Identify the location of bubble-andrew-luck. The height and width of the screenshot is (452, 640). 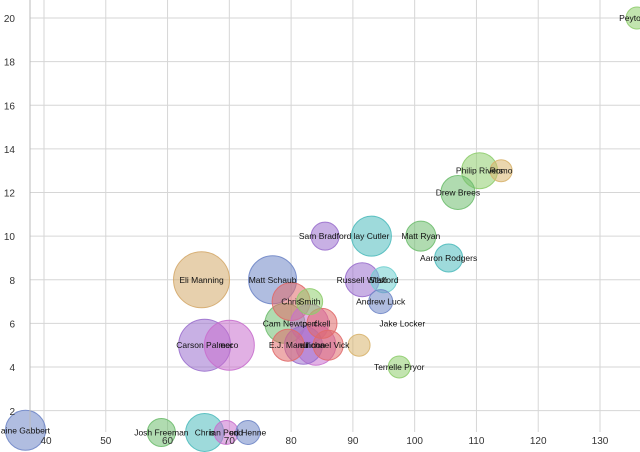
(381, 302).